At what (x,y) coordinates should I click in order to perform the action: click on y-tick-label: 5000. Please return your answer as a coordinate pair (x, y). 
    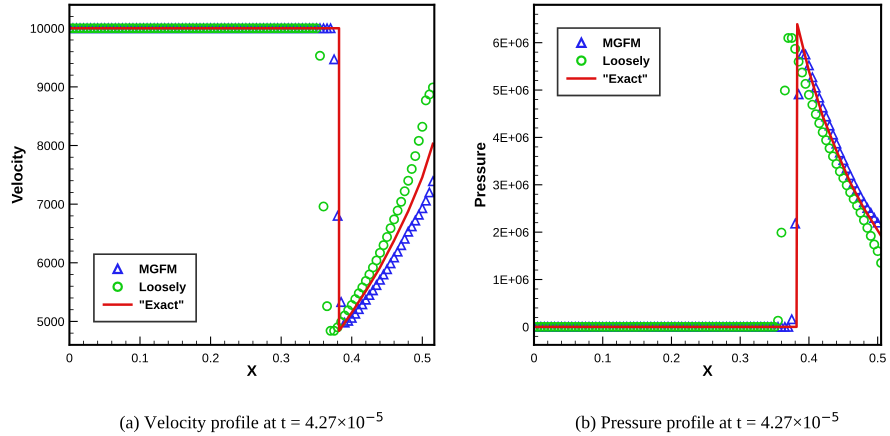
    Looking at the image, I should click on (50, 321).